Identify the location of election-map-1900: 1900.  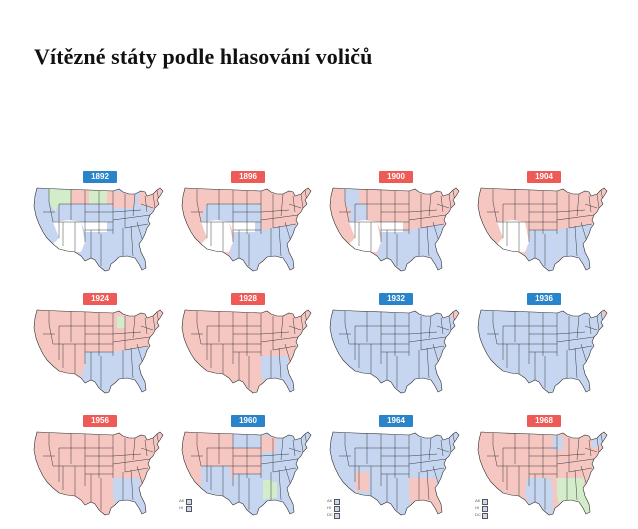
(395, 226).